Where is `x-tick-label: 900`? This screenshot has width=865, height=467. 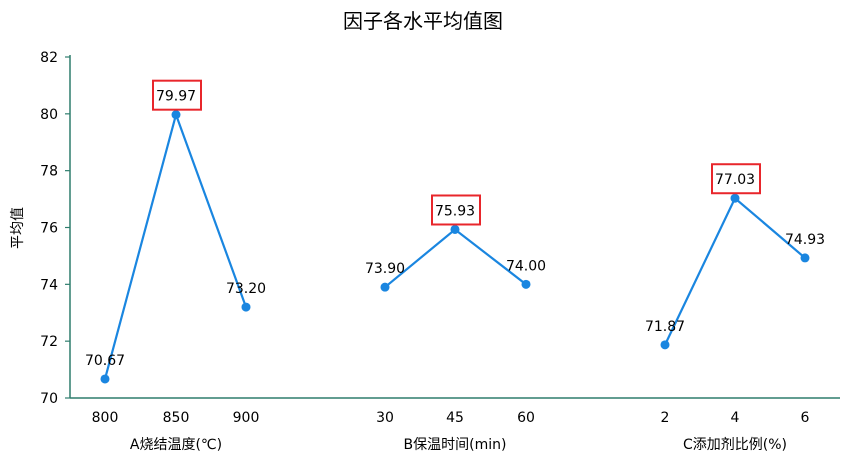 x-tick-label: 900 is located at coordinates (246, 418).